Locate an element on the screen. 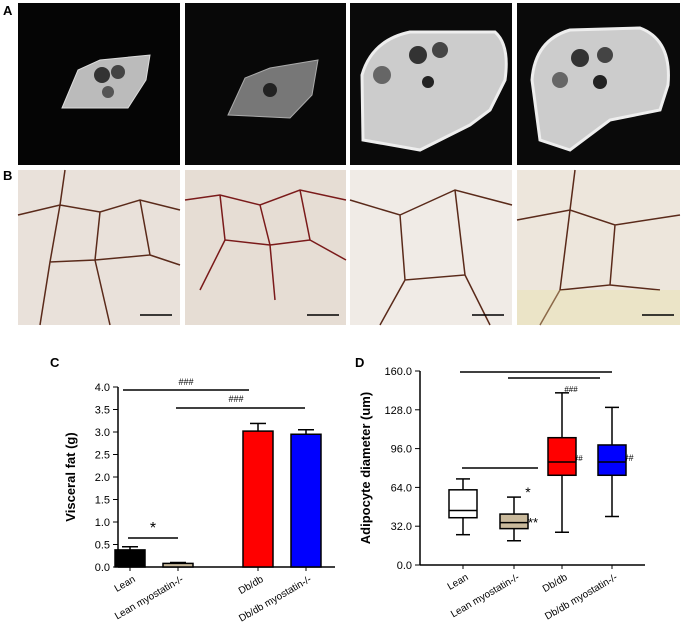 This screenshot has height=631, width=683. panel-label: B is located at coordinates (7, 175).